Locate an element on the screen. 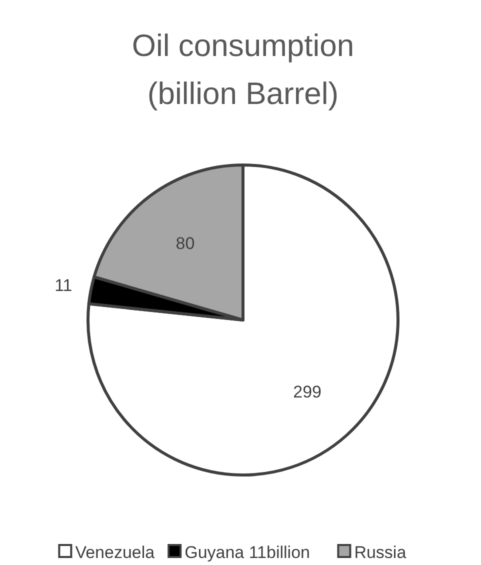  legend-label: Russia is located at coordinates (380, 552).